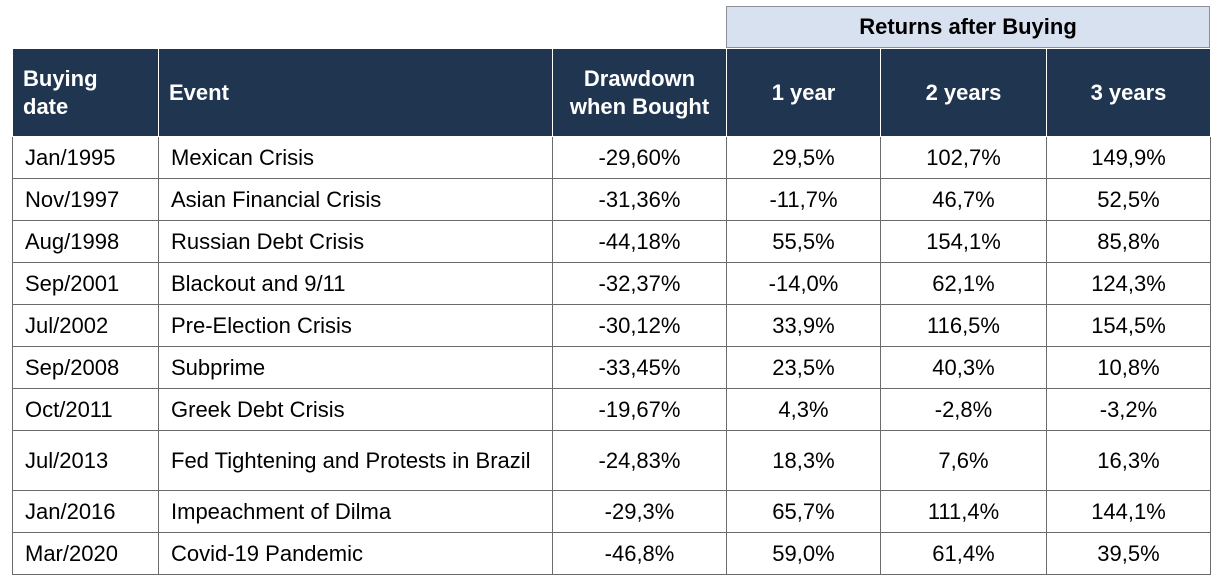 This screenshot has height=588, width=1222. What do you see at coordinates (355, 199) in the screenshot?
I see `cell-event: Asian Financial Crisis` at bounding box center [355, 199].